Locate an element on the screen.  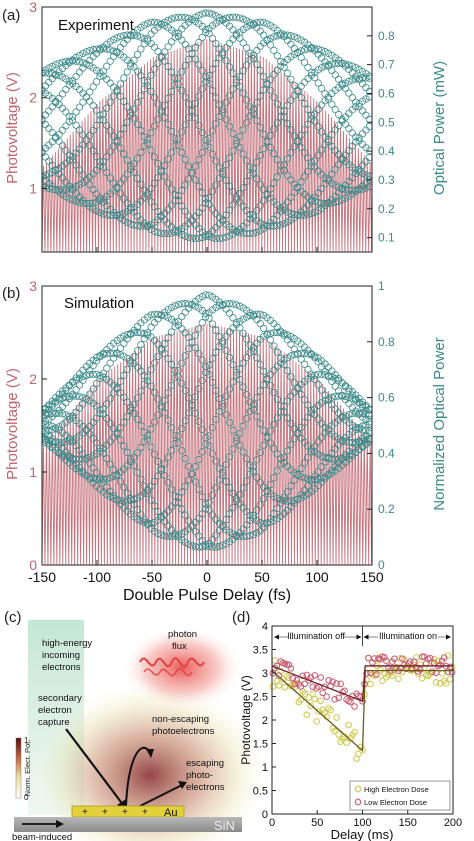
panel-d-point is located at coordinates (428, 676).